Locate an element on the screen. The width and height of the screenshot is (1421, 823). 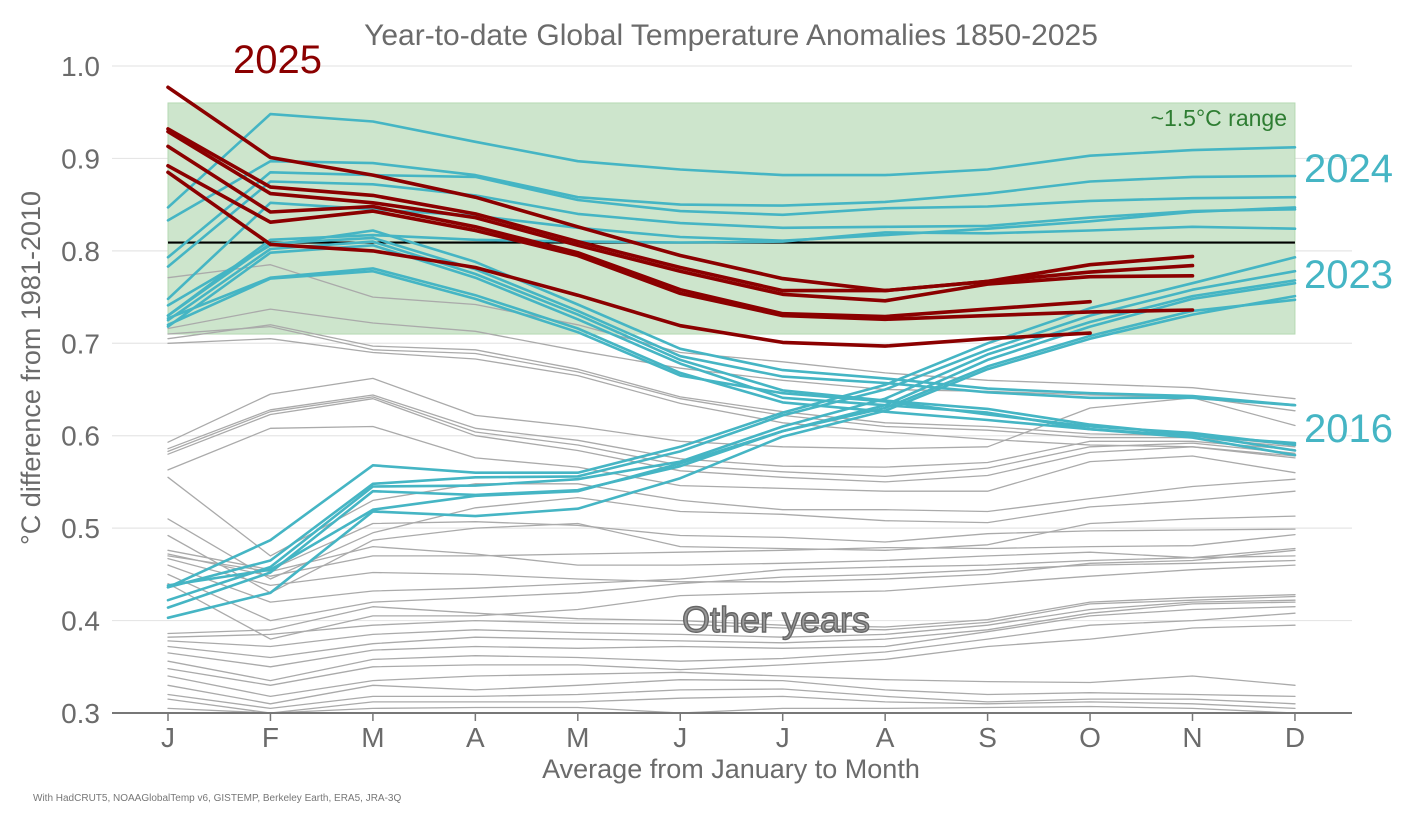
y-tick-label: 0.9 is located at coordinates (80, 158).